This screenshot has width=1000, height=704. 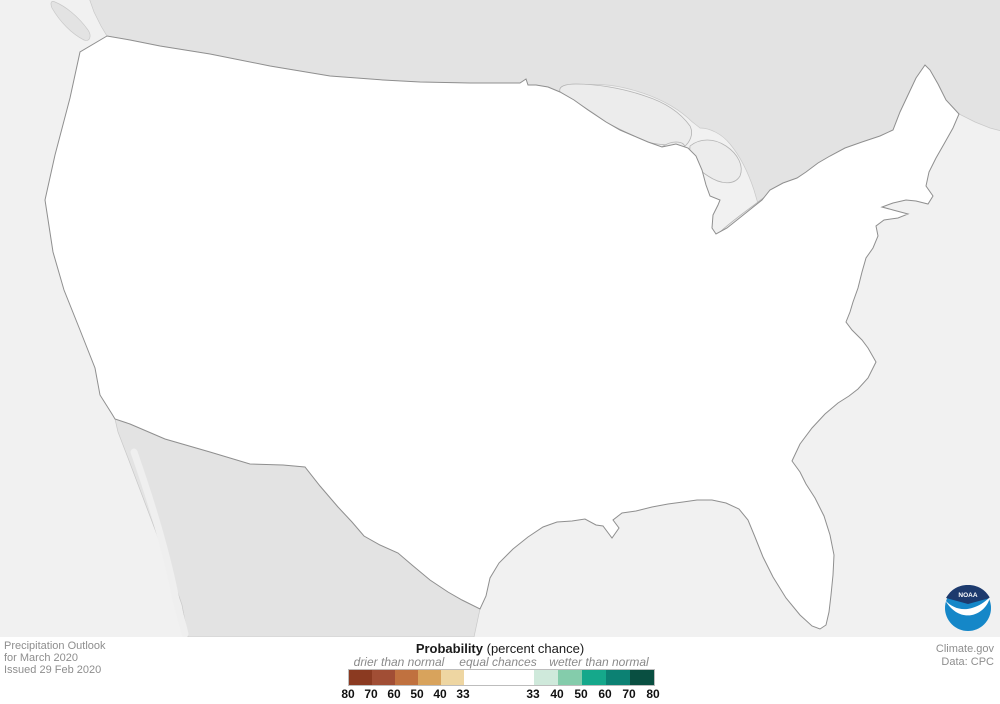 I want to click on legend-tick-drier-50-3: 50, so click(x=417, y=694).